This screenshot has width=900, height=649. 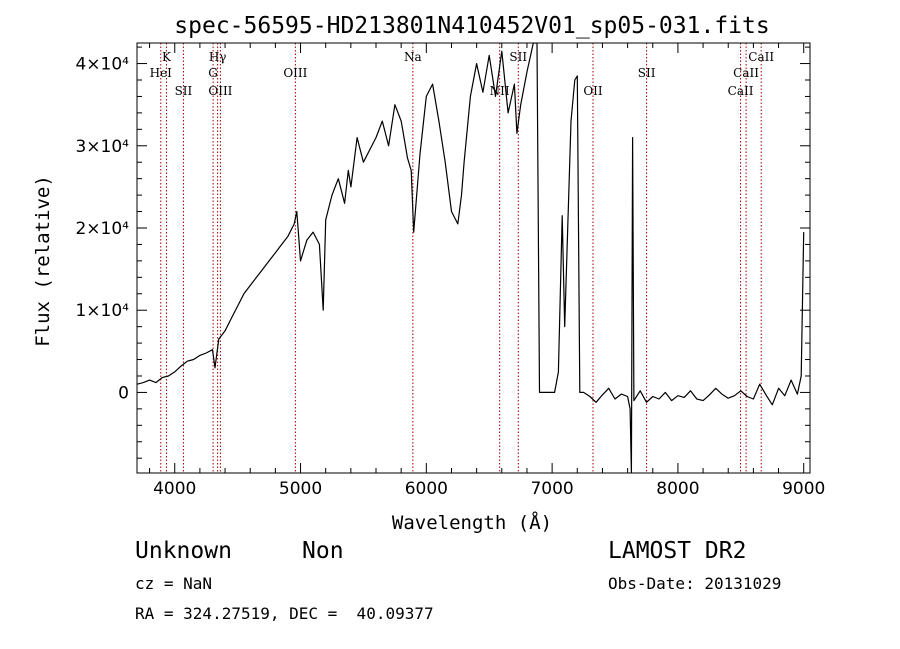 What do you see at coordinates (161, 73) in the screenshot?
I see `spectral-line-label: HeI` at bounding box center [161, 73].